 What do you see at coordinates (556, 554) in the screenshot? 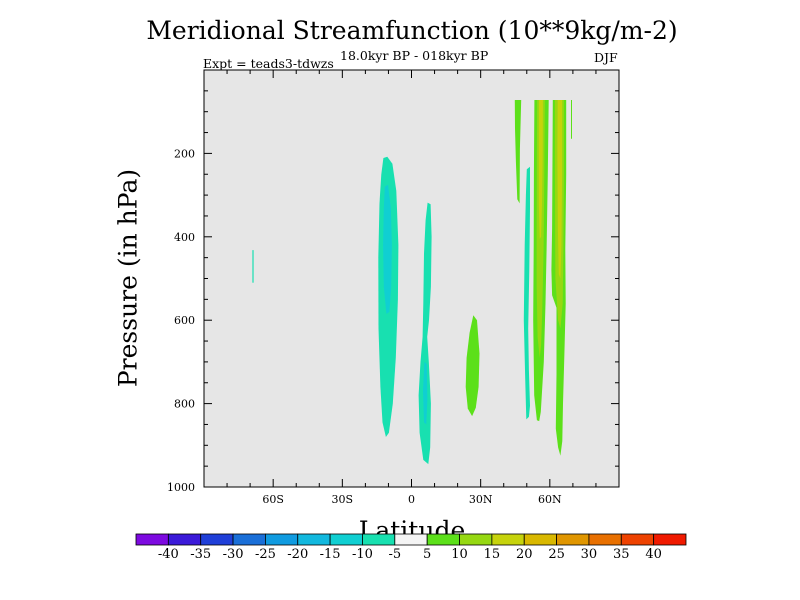
I see `colorbar-label: 25` at bounding box center [556, 554].